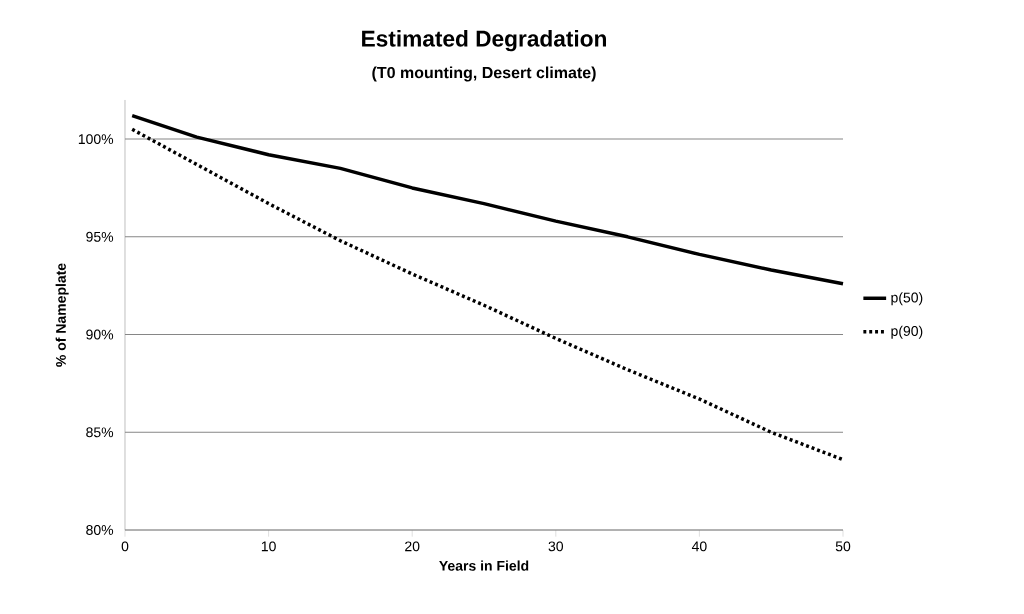 This screenshot has height=614, width=1024. I want to click on y-tick-label: 80%, so click(100, 530).